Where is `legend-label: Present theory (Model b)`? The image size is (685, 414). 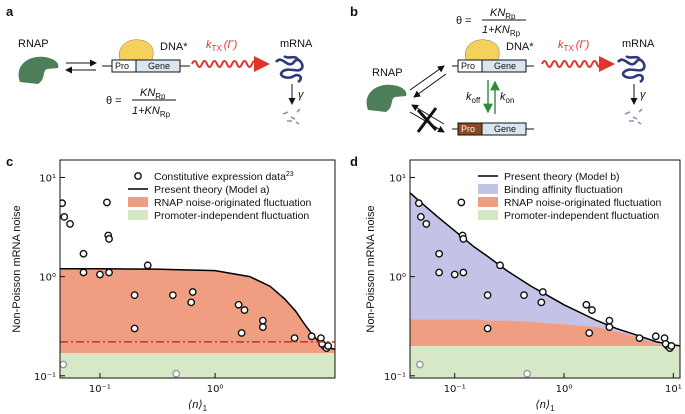 legend-label: Present theory (Model b) is located at coordinates (562, 177).